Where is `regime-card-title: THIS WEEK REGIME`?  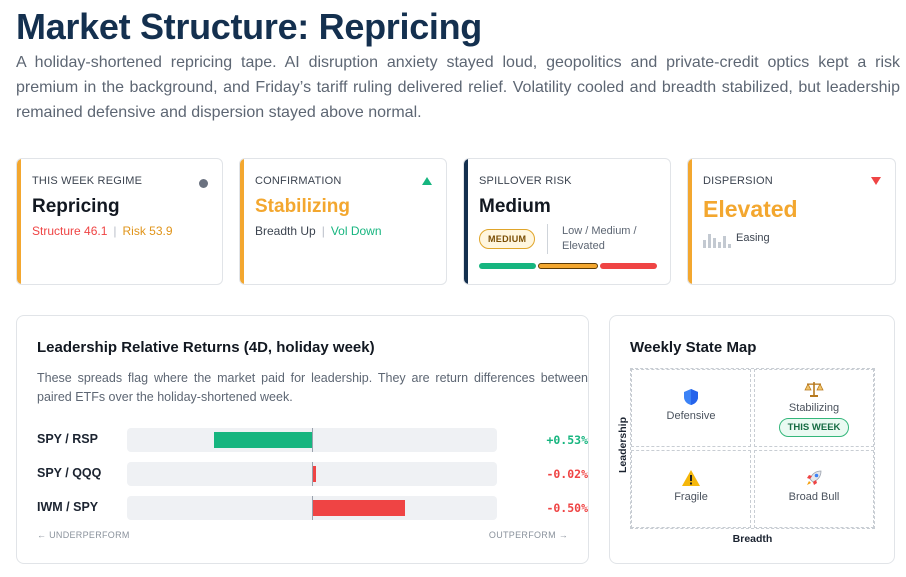 regime-card-title: THIS WEEK REGIME is located at coordinates (87, 181).